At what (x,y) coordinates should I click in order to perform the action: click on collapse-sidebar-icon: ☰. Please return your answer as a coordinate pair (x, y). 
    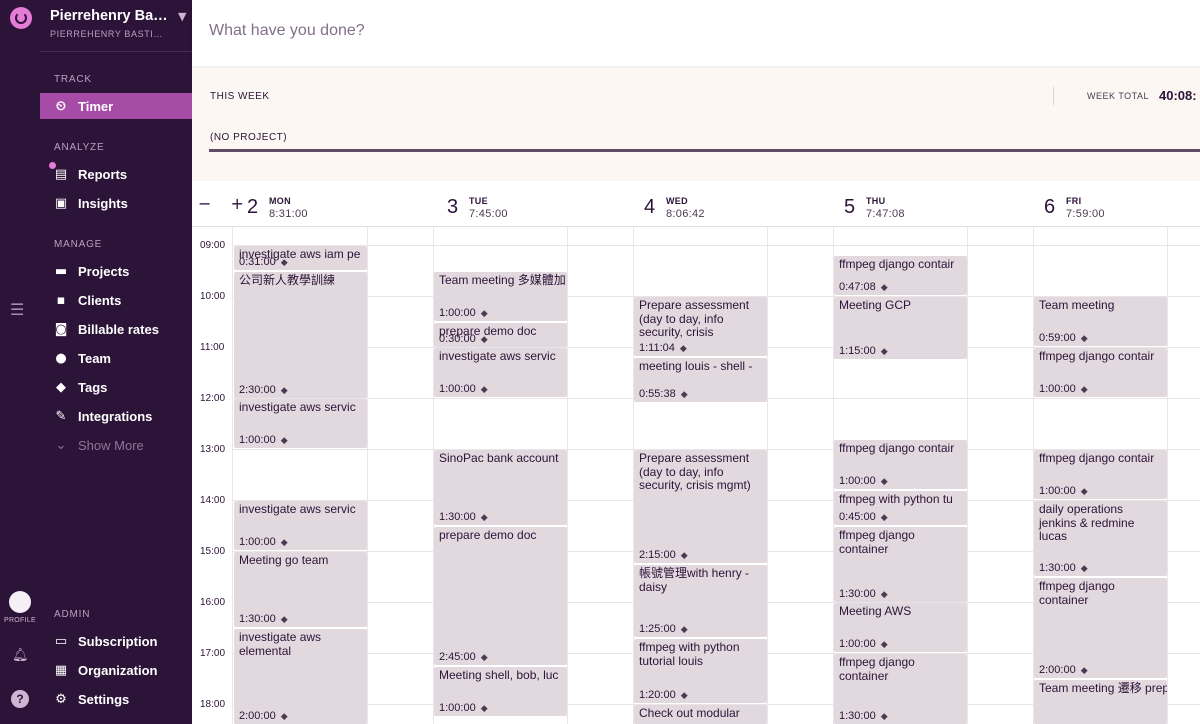
    Looking at the image, I should click on (17, 309).